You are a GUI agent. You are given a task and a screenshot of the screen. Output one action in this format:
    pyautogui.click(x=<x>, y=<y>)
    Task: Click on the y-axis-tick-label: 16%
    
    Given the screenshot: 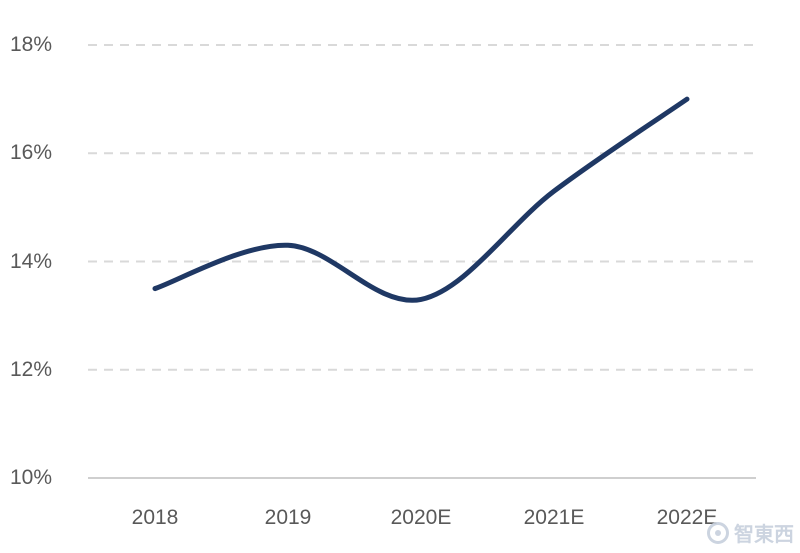 What is the action you would take?
    pyautogui.click(x=31, y=152)
    